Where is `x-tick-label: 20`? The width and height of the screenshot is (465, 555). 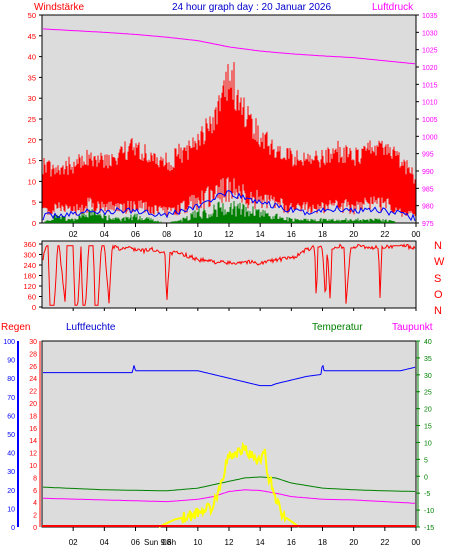 x-tick-label: 20 is located at coordinates (353, 234).